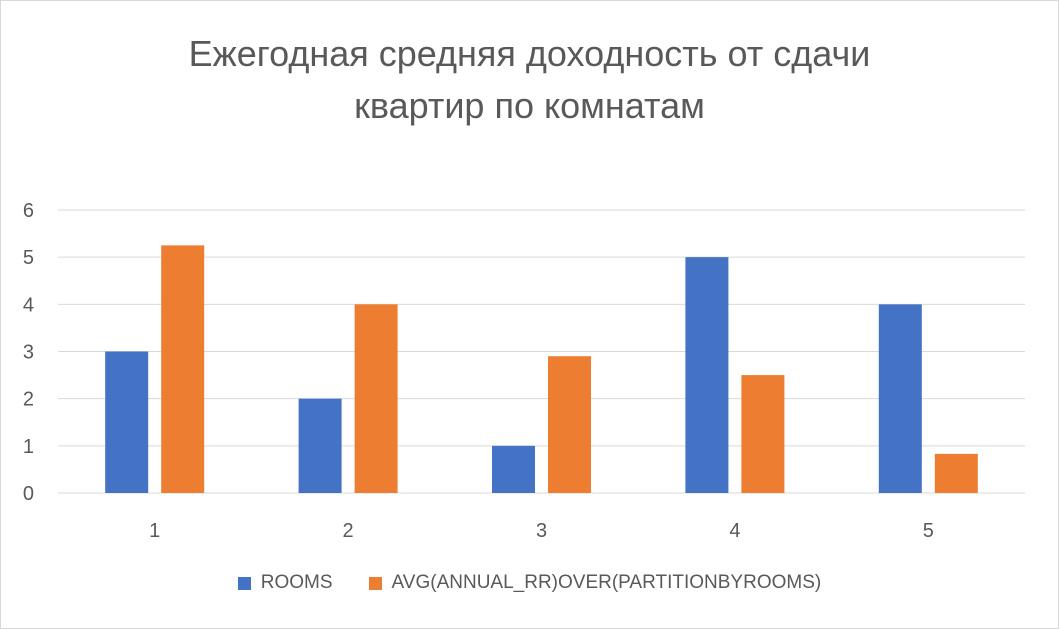  I want to click on legend-item-avg-annual-rr: AVG(ANNUAL_RR)OVER(PARTITIONBYROOMS), so click(595, 583).